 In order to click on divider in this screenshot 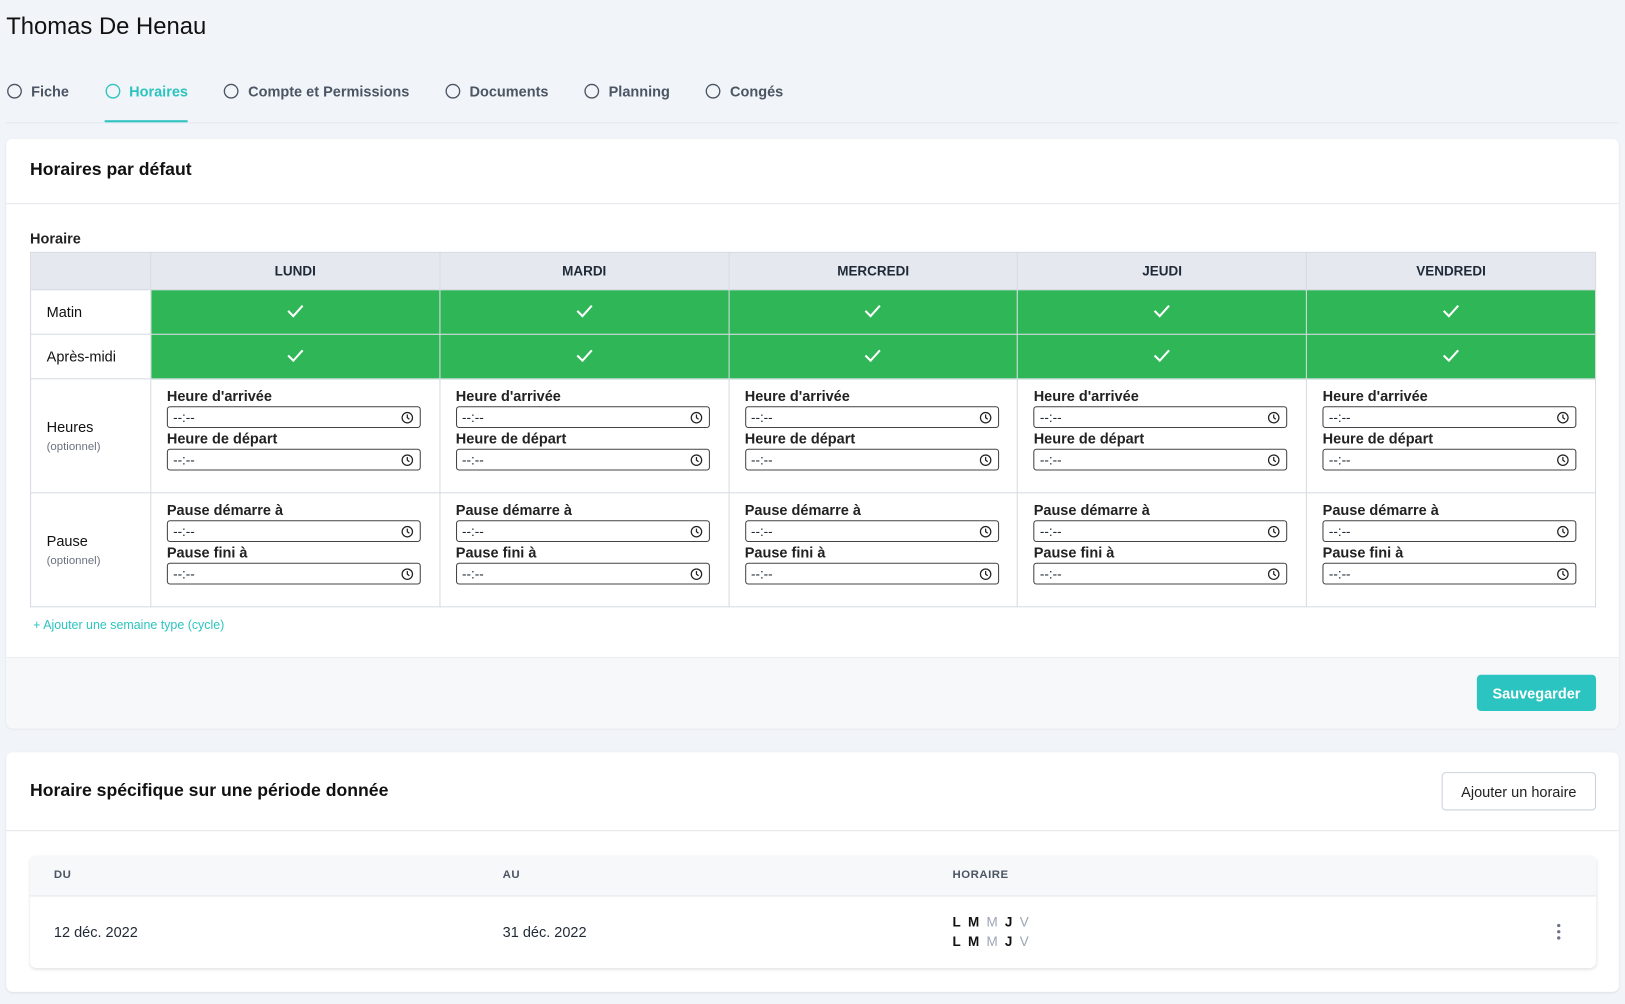, I will do `click(812, 831)`.